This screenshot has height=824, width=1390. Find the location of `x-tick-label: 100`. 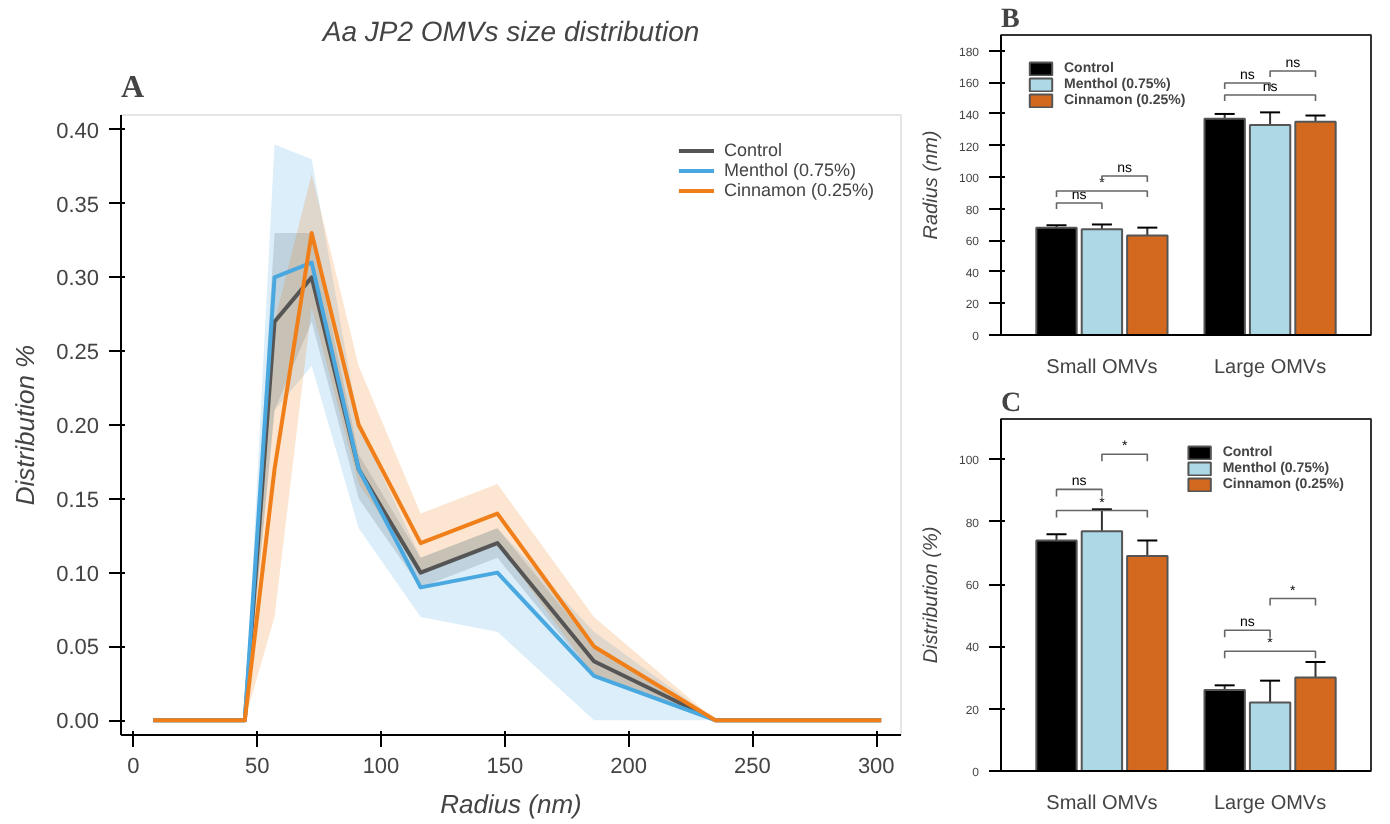

x-tick-label: 100 is located at coordinates (381, 767).